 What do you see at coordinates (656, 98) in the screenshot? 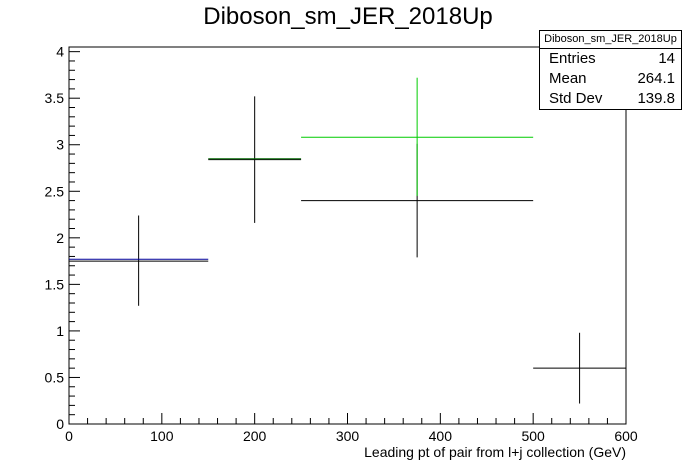
I see `stats-value-stddev: 139.8` at bounding box center [656, 98].